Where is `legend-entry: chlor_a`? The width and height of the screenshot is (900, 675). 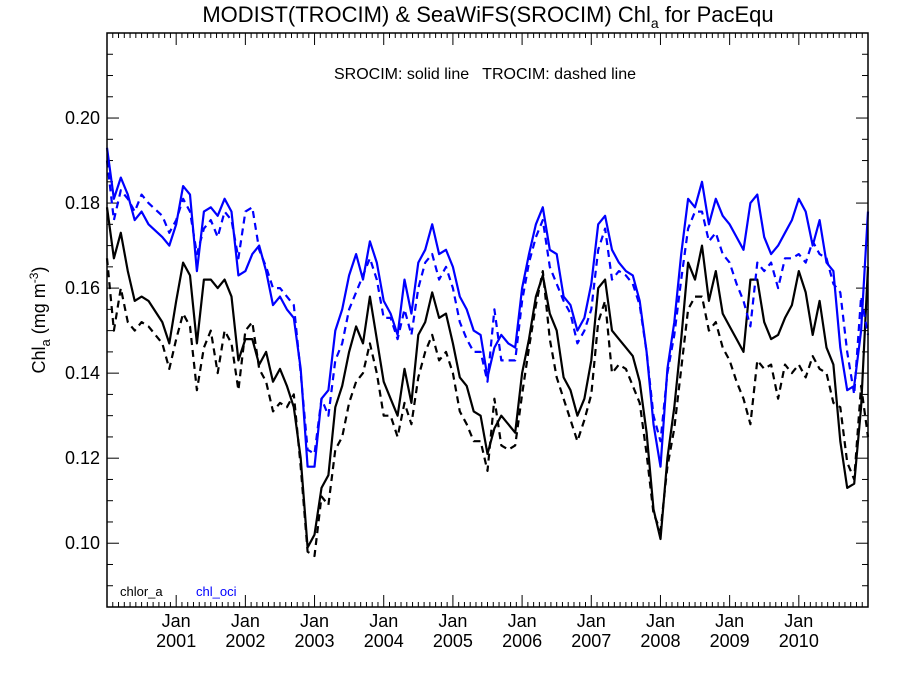
legend-entry: chlor_a is located at coordinates (141, 591).